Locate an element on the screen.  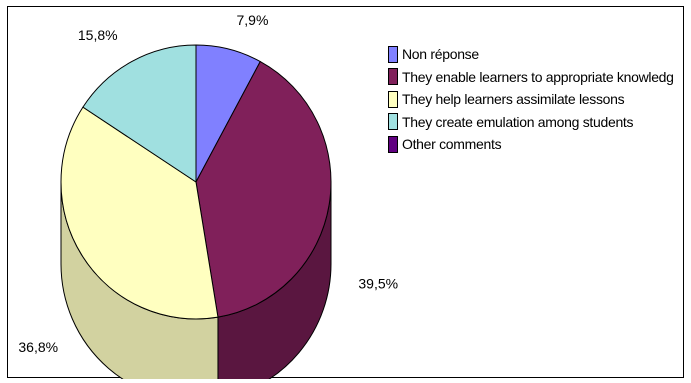
legend-item-emulation: They create emulation among students is located at coordinates (538, 122).